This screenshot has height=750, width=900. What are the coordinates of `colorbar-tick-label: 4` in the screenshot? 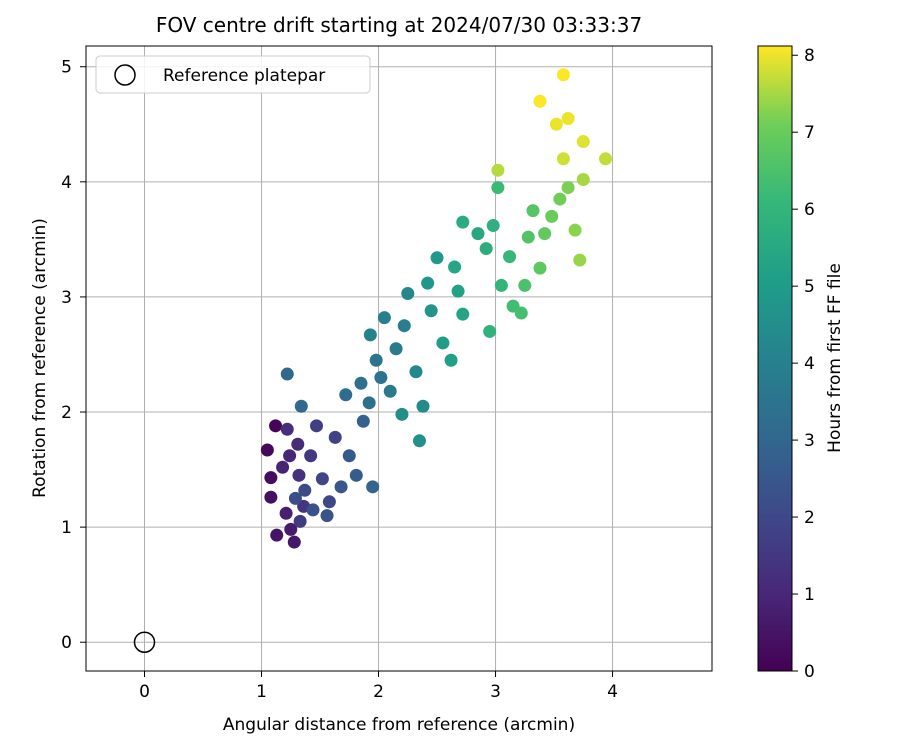 It's located at (809, 364).